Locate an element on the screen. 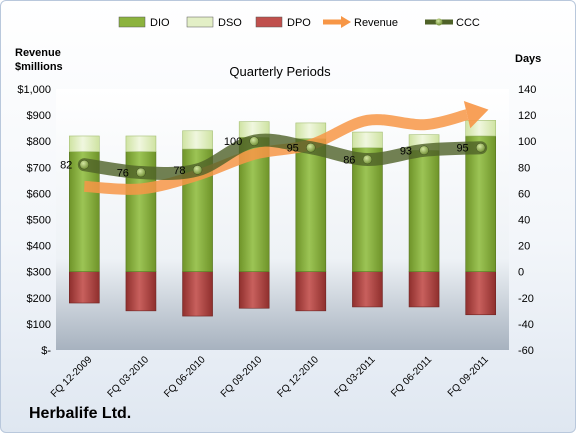 This screenshot has width=576, height=433. left-axis-tick-label: $1,000 is located at coordinates (34, 90).